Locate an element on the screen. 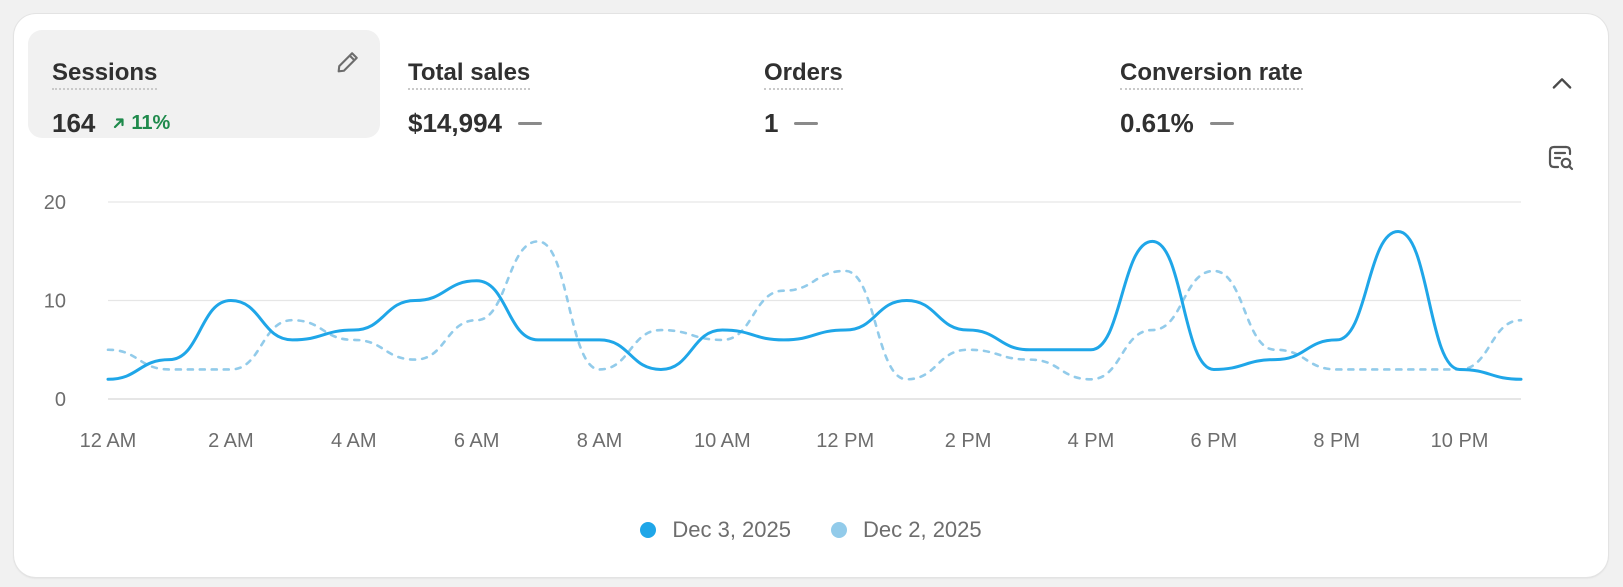 The height and width of the screenshot is (587, 1623). x-tick-label: 2 PM is located at coordinates (968, 441).